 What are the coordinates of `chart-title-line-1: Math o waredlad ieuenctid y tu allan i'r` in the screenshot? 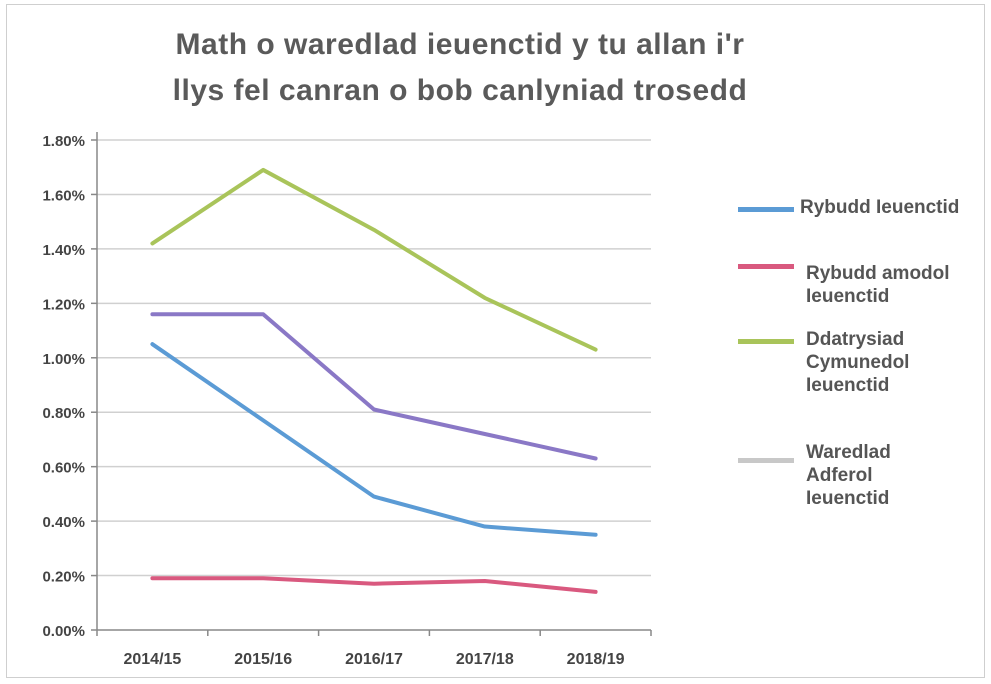 It's located at (460, 44).